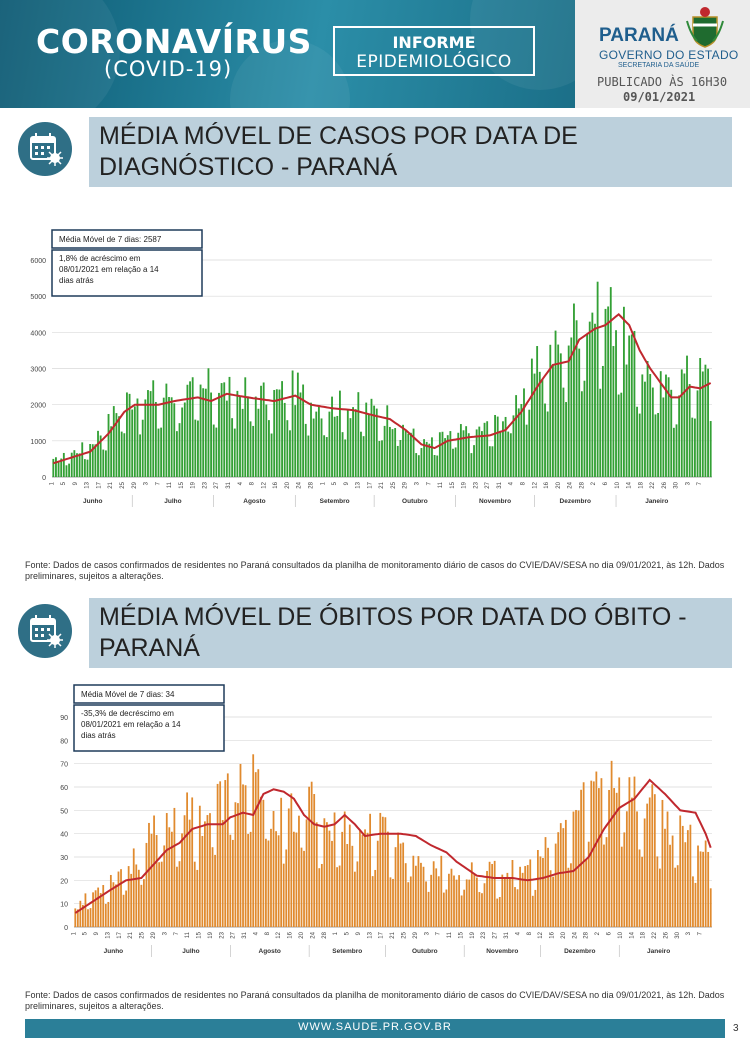 The width and height of the screenshot is (750, 1060). What do you see at coordinates (547, 484) in the screenshot?
I see `cases-x-tick-label: 16` at bounding box center [547, 484].